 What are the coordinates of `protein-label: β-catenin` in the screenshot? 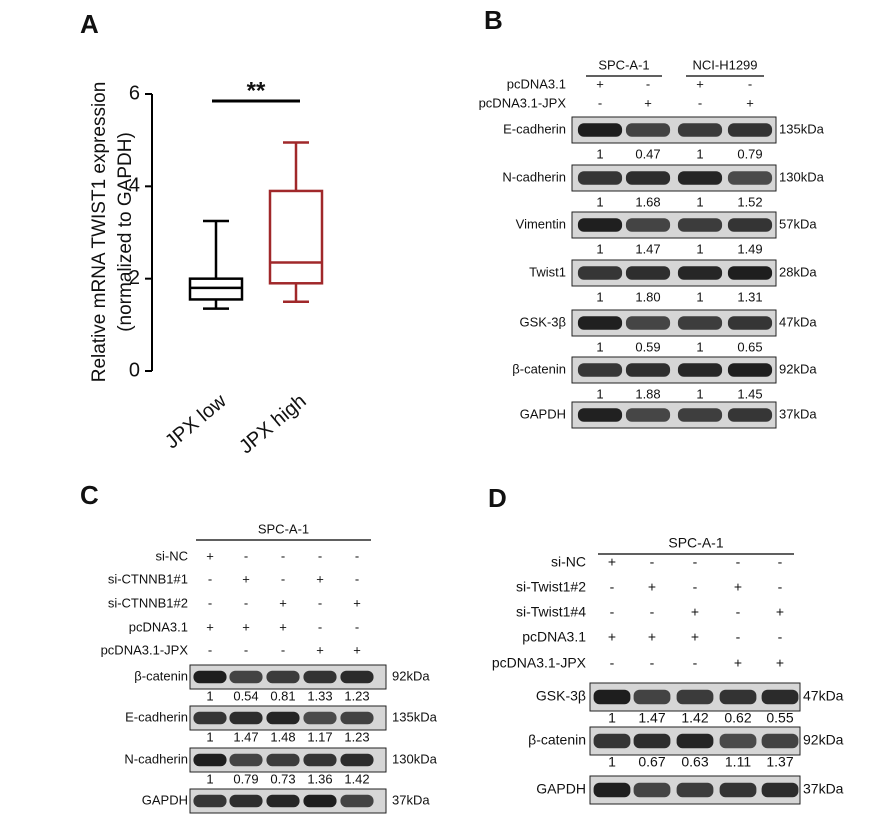 It's located at (557, 740).